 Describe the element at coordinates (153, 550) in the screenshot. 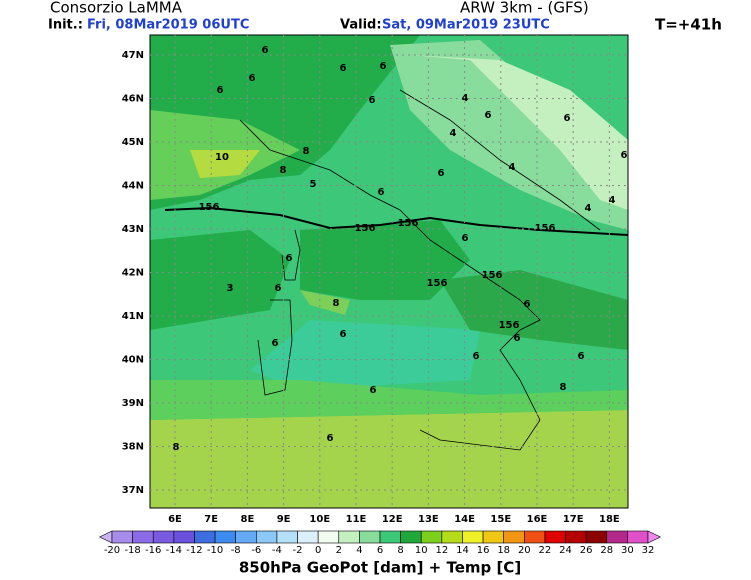

I see `colorbar-label: -16` at that location.